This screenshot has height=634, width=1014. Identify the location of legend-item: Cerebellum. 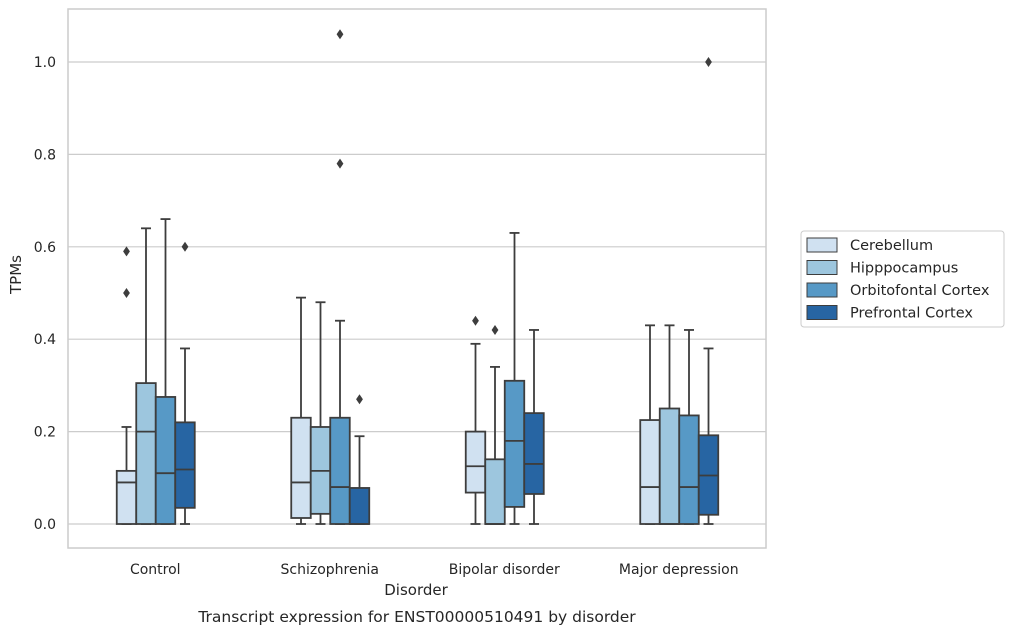
(869, 245).